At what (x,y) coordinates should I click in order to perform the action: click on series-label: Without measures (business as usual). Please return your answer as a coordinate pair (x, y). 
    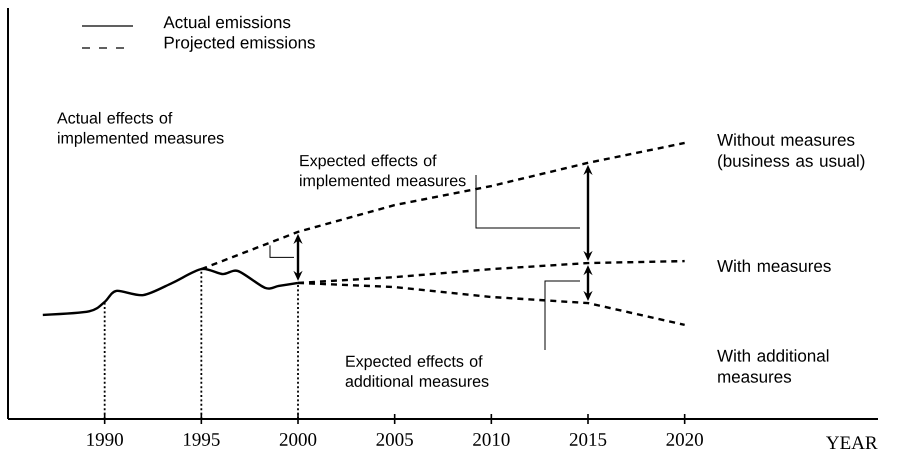
    Looking at the image, I should click on (790, 151).